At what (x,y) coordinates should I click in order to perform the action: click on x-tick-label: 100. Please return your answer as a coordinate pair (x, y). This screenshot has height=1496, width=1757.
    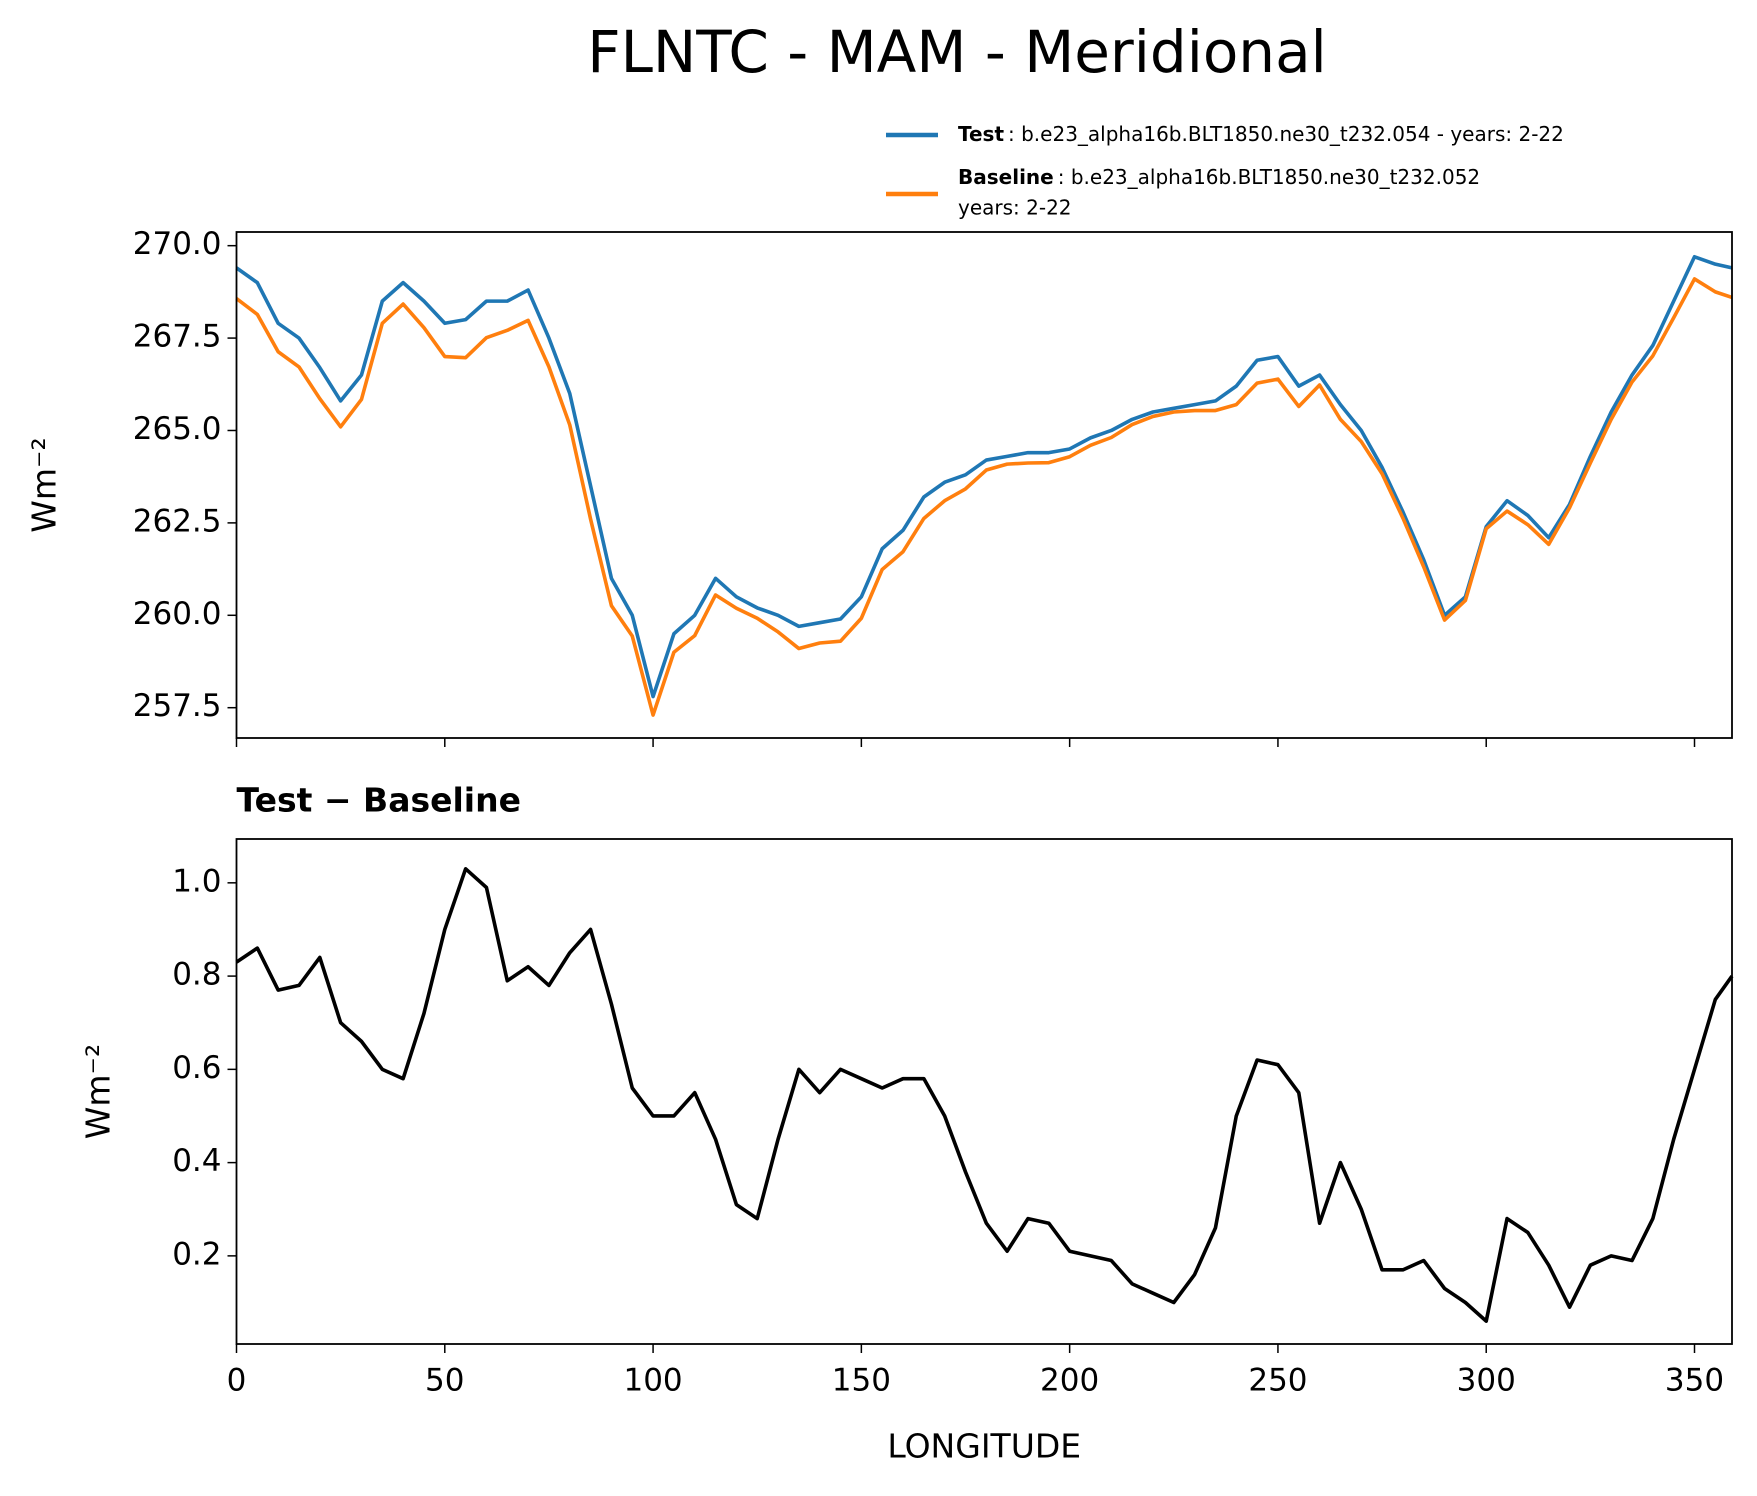
    Looking at the image, I should click on (652, 1381).